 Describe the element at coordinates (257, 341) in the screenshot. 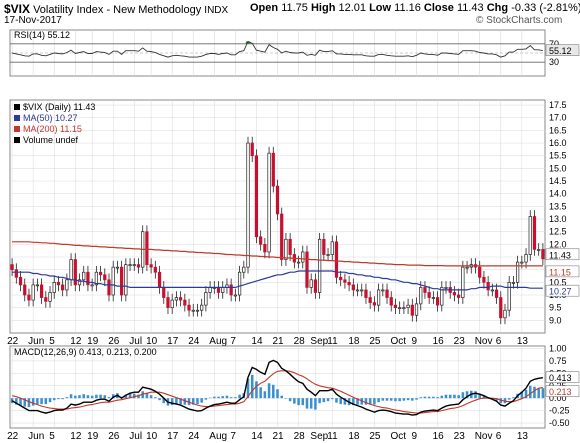

I see `price-x-label: 14` at that location.